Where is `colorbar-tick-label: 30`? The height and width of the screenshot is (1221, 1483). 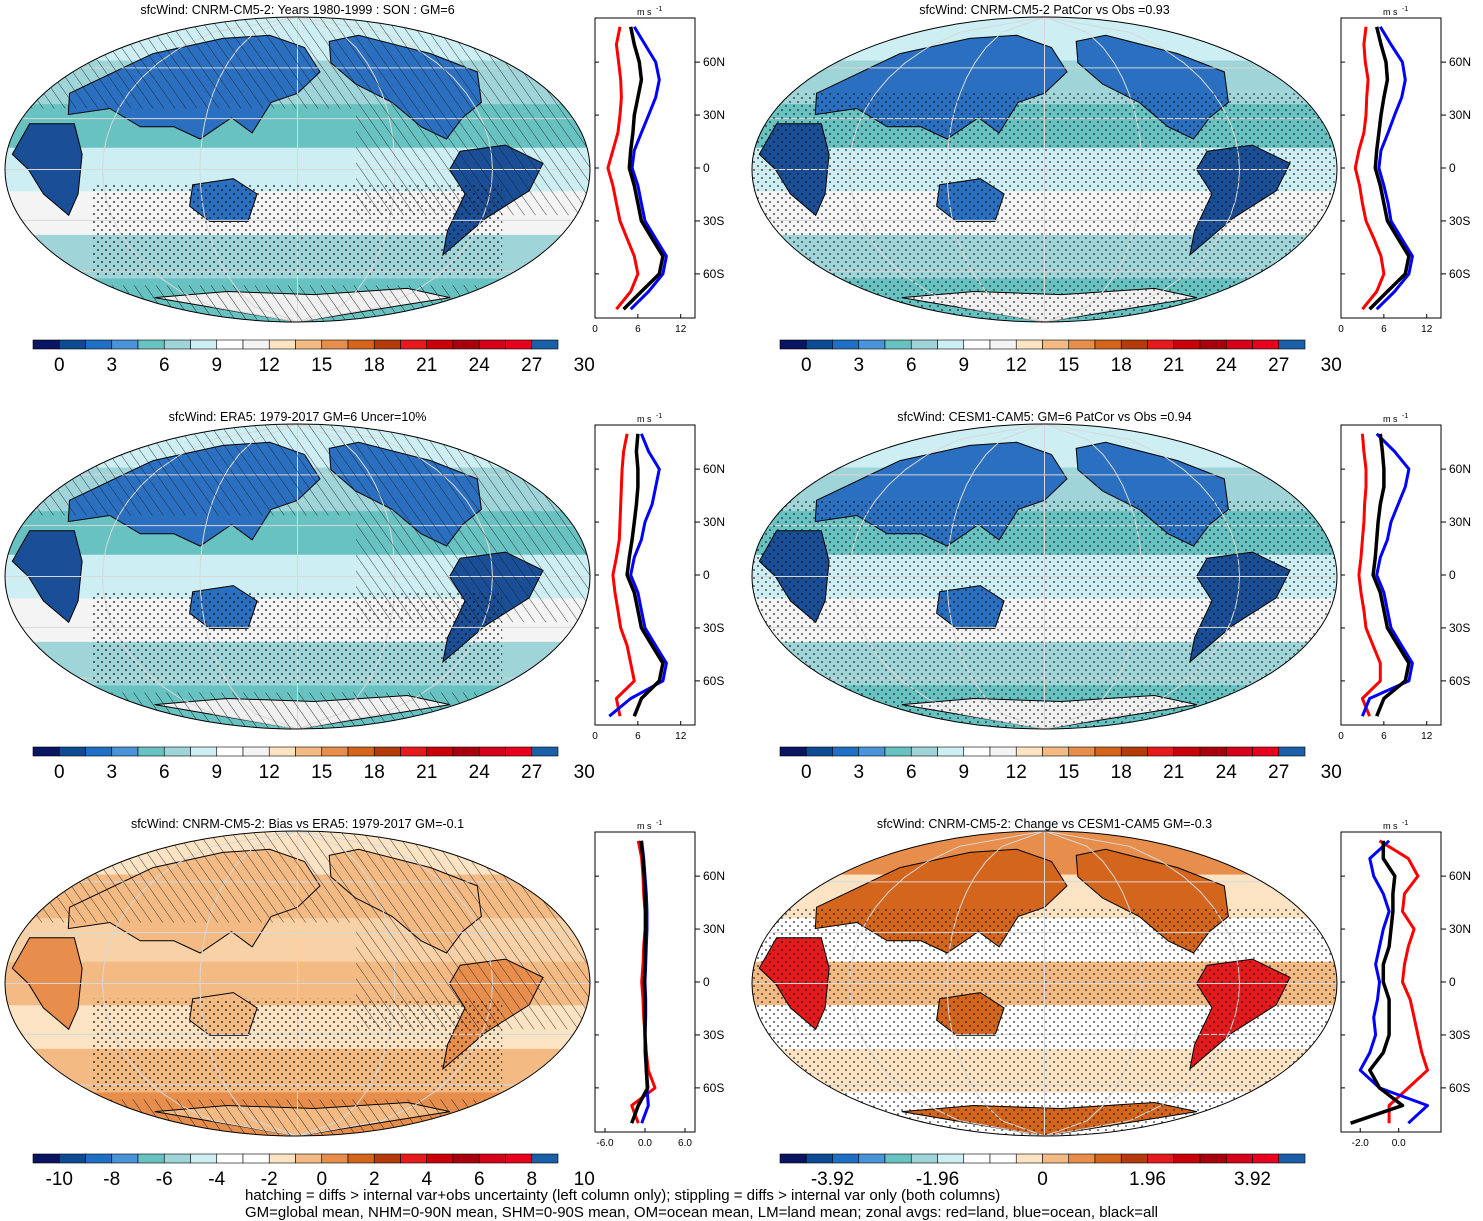
colorbar-tick-label: 30 is located at coordinates (584, 772).